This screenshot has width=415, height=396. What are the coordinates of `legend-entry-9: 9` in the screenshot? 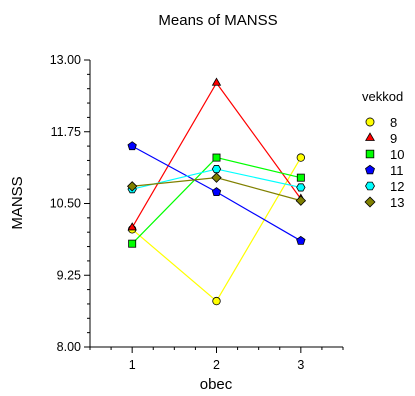 It's located at (381, 138).